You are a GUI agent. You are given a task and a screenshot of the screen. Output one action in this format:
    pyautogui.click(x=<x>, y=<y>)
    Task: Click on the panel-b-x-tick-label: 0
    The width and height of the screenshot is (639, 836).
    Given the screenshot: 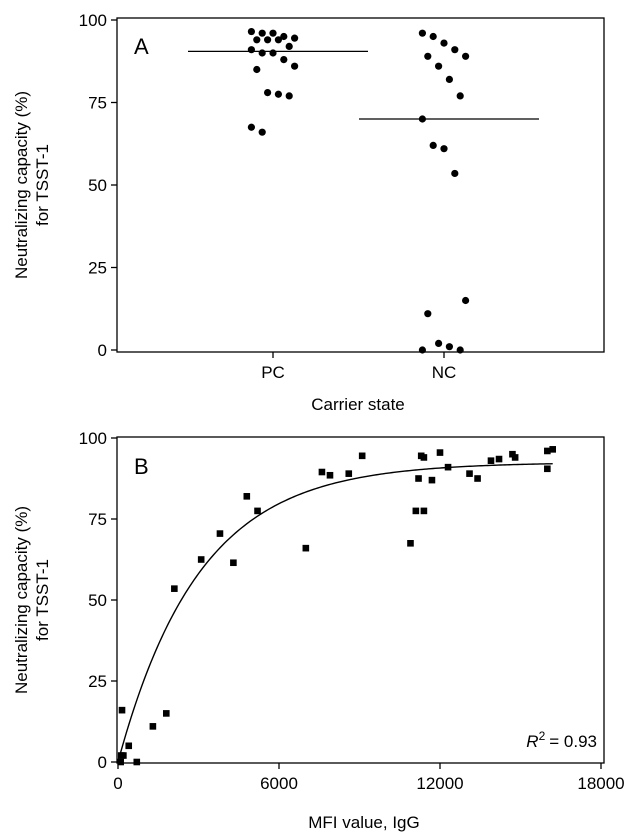 What is the action you would take?
    pyautogui.click(x=117, y=783)
    